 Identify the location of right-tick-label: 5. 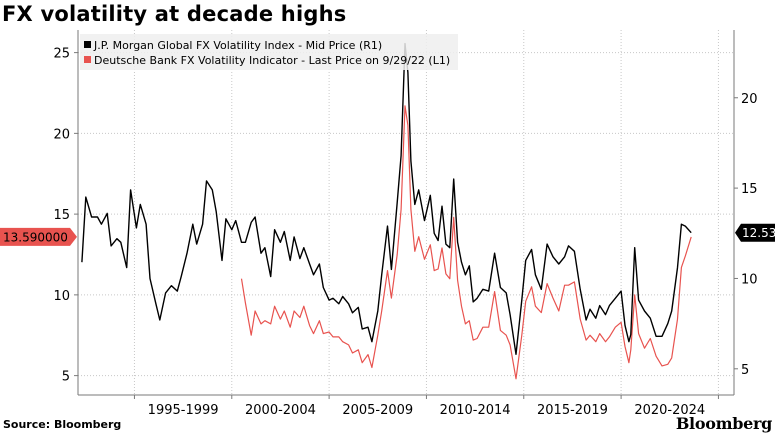
(745, 370).